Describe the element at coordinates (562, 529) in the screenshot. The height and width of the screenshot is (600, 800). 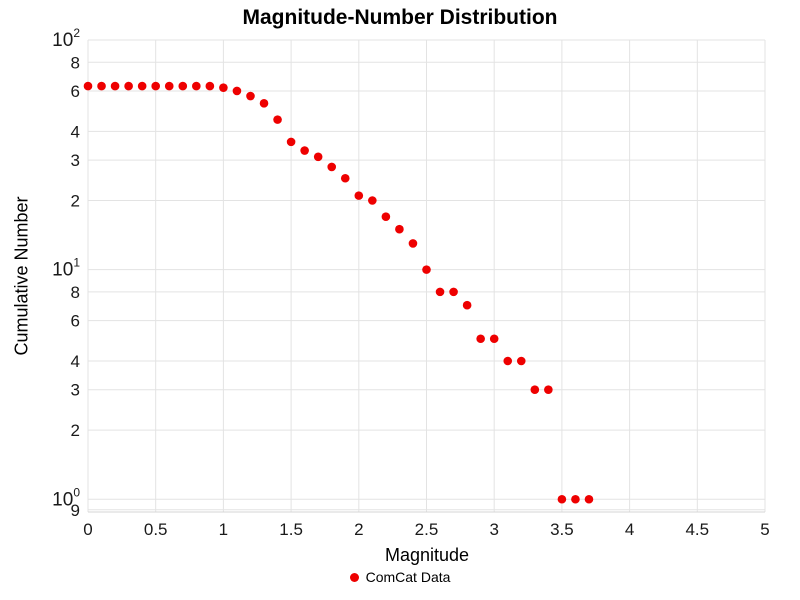
I see `x-tick-label: 3.5` at that location.